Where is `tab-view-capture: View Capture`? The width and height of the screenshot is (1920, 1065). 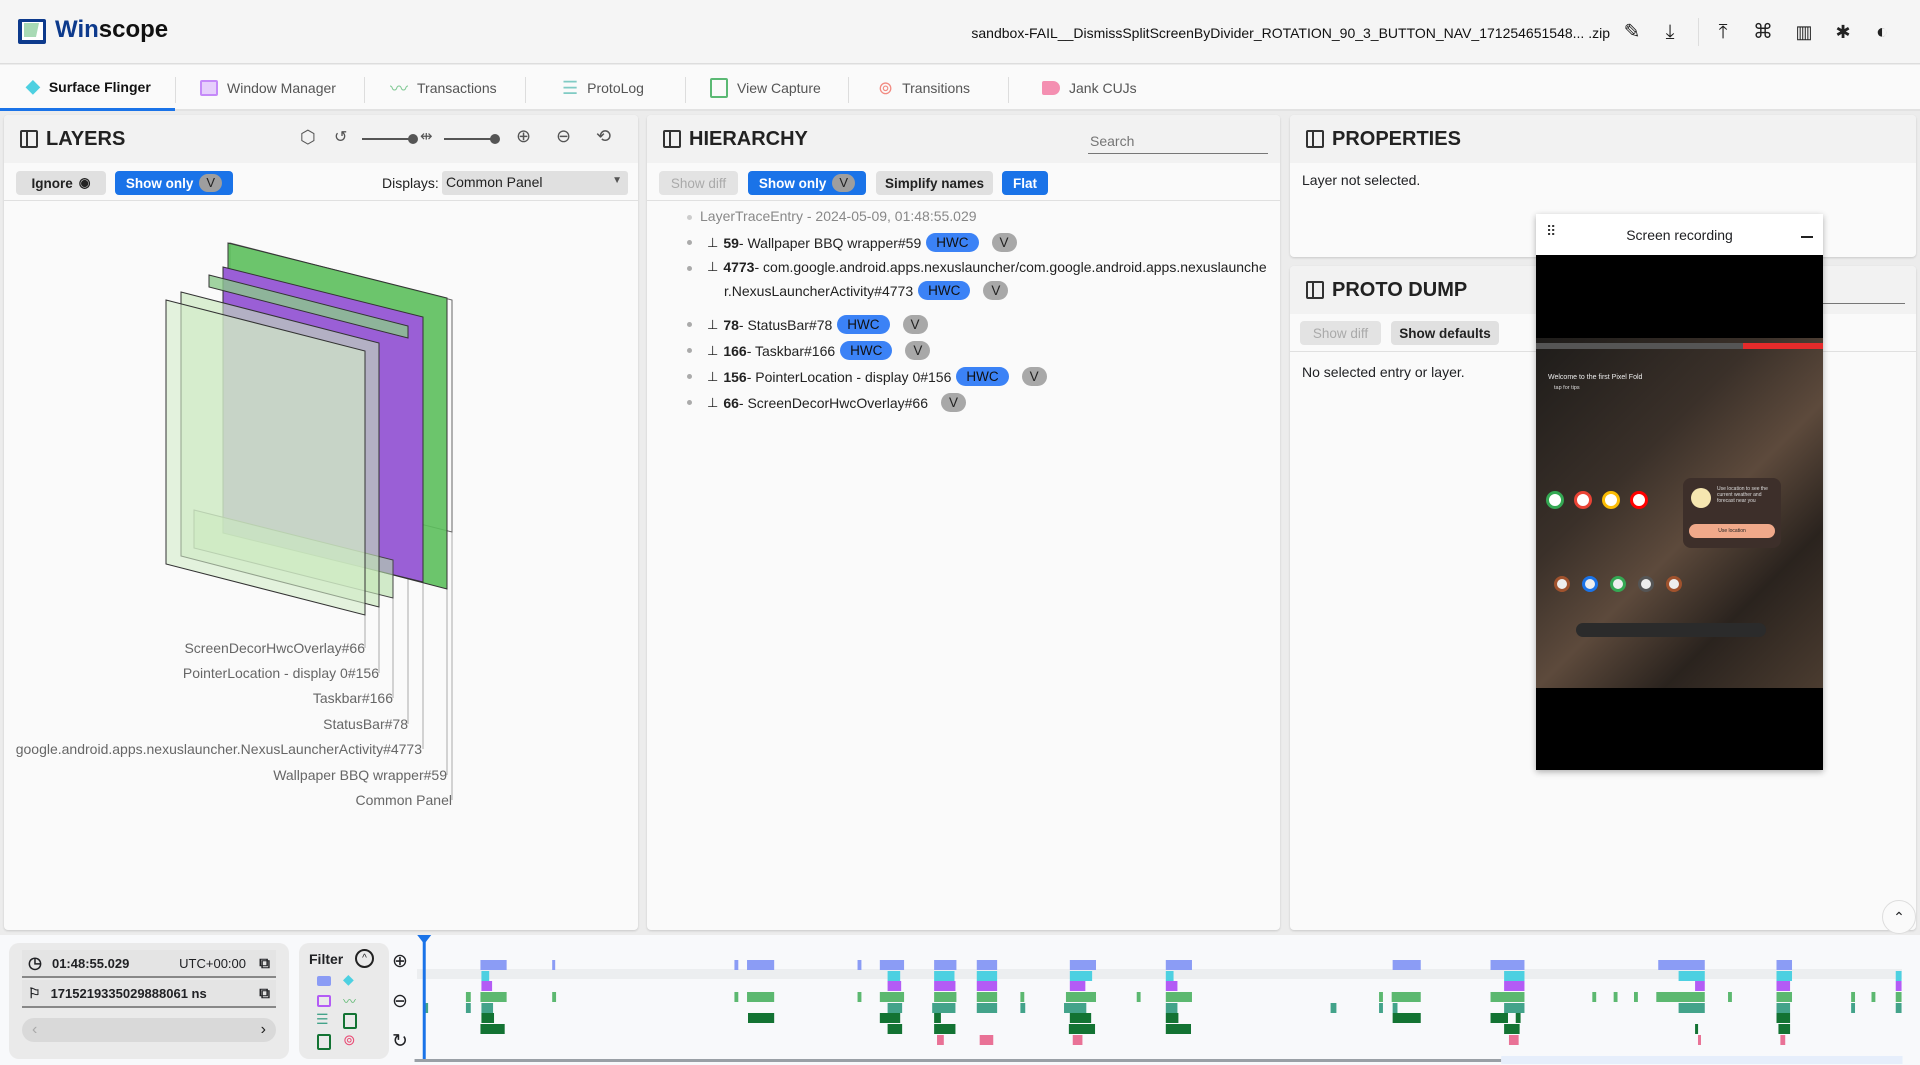 tab-view-capture: View Capture is located at coordinates (765, 88).